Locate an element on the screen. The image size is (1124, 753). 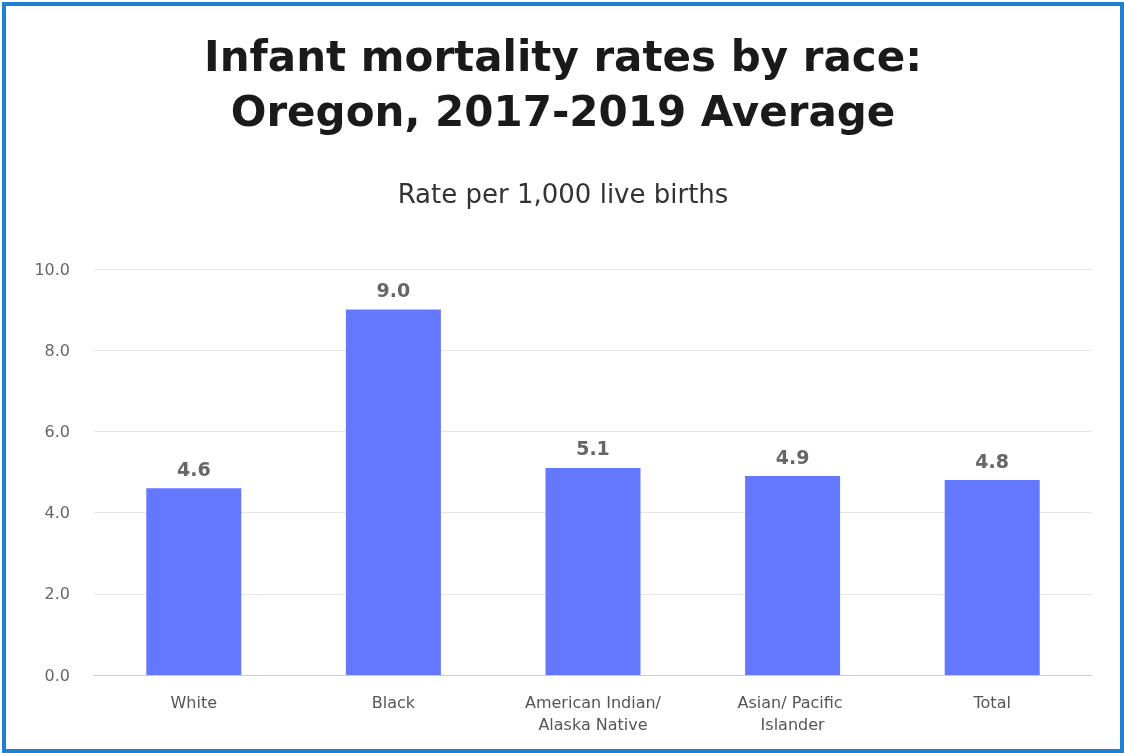
chart-title: Infant mortality rates by race: Oregon, 2017-2019 Average is located at coordinates (563, 84).